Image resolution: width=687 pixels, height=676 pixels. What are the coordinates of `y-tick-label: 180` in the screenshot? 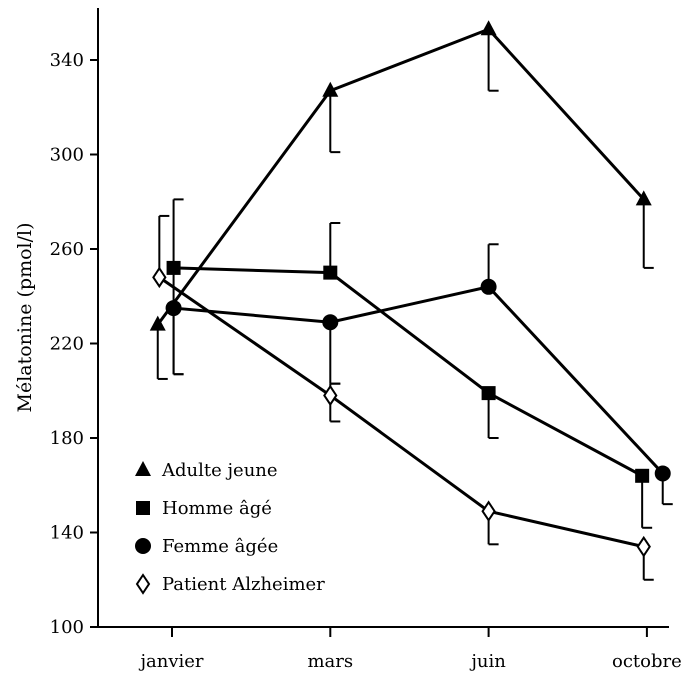 It's located at (67, 438).